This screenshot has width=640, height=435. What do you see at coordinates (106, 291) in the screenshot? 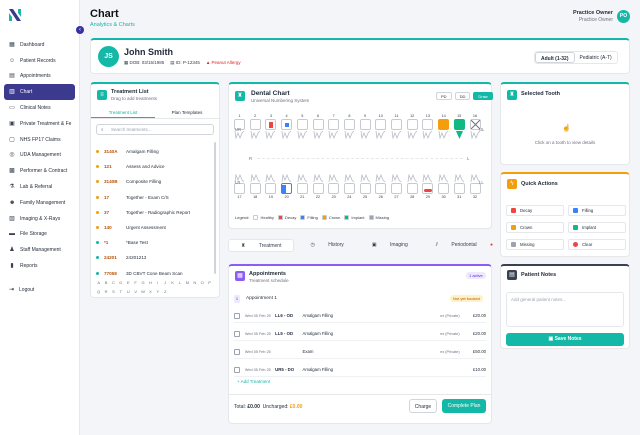
I see `alphabet-letter: R` at bounding box center [106, 291].